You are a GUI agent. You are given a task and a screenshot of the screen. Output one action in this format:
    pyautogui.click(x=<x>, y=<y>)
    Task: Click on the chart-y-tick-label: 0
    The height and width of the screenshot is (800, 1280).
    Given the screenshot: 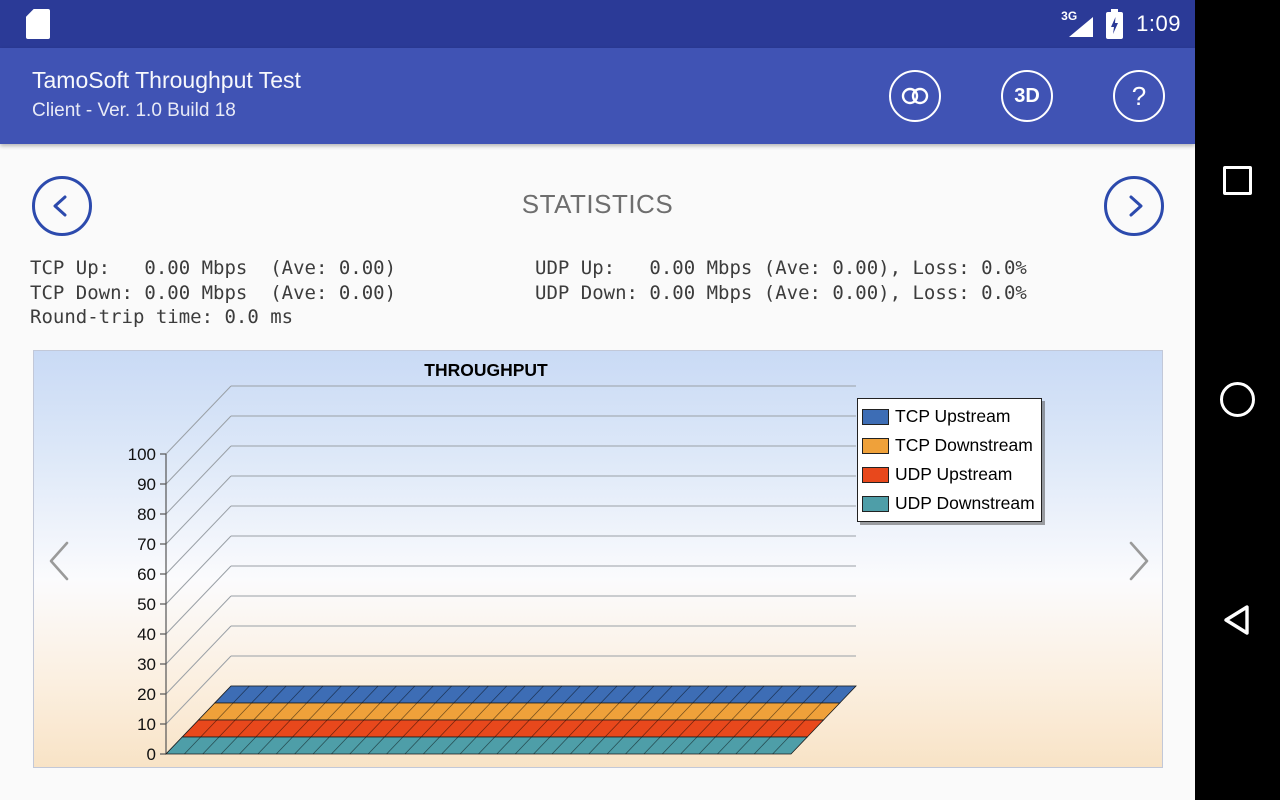 What is the action you would take?
    pyautogui.click(x=151, y=754)
    